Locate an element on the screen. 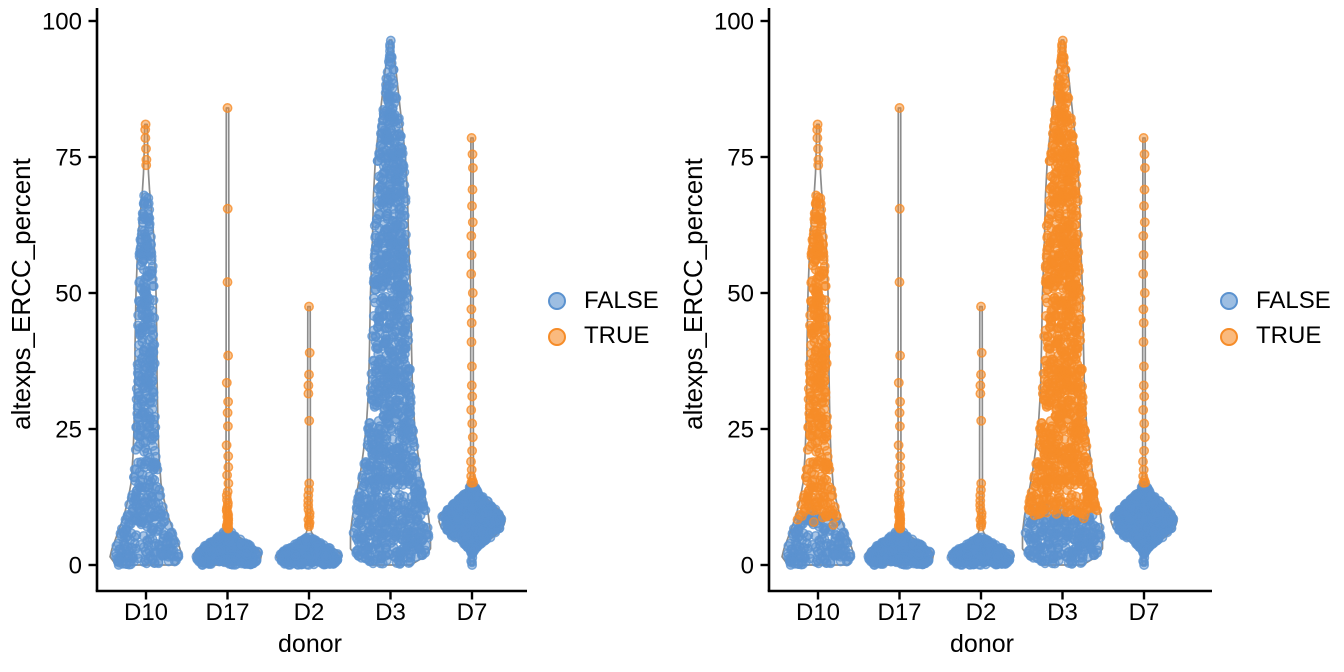  x-tick-label: D7 is located at coordinates (472, 612).